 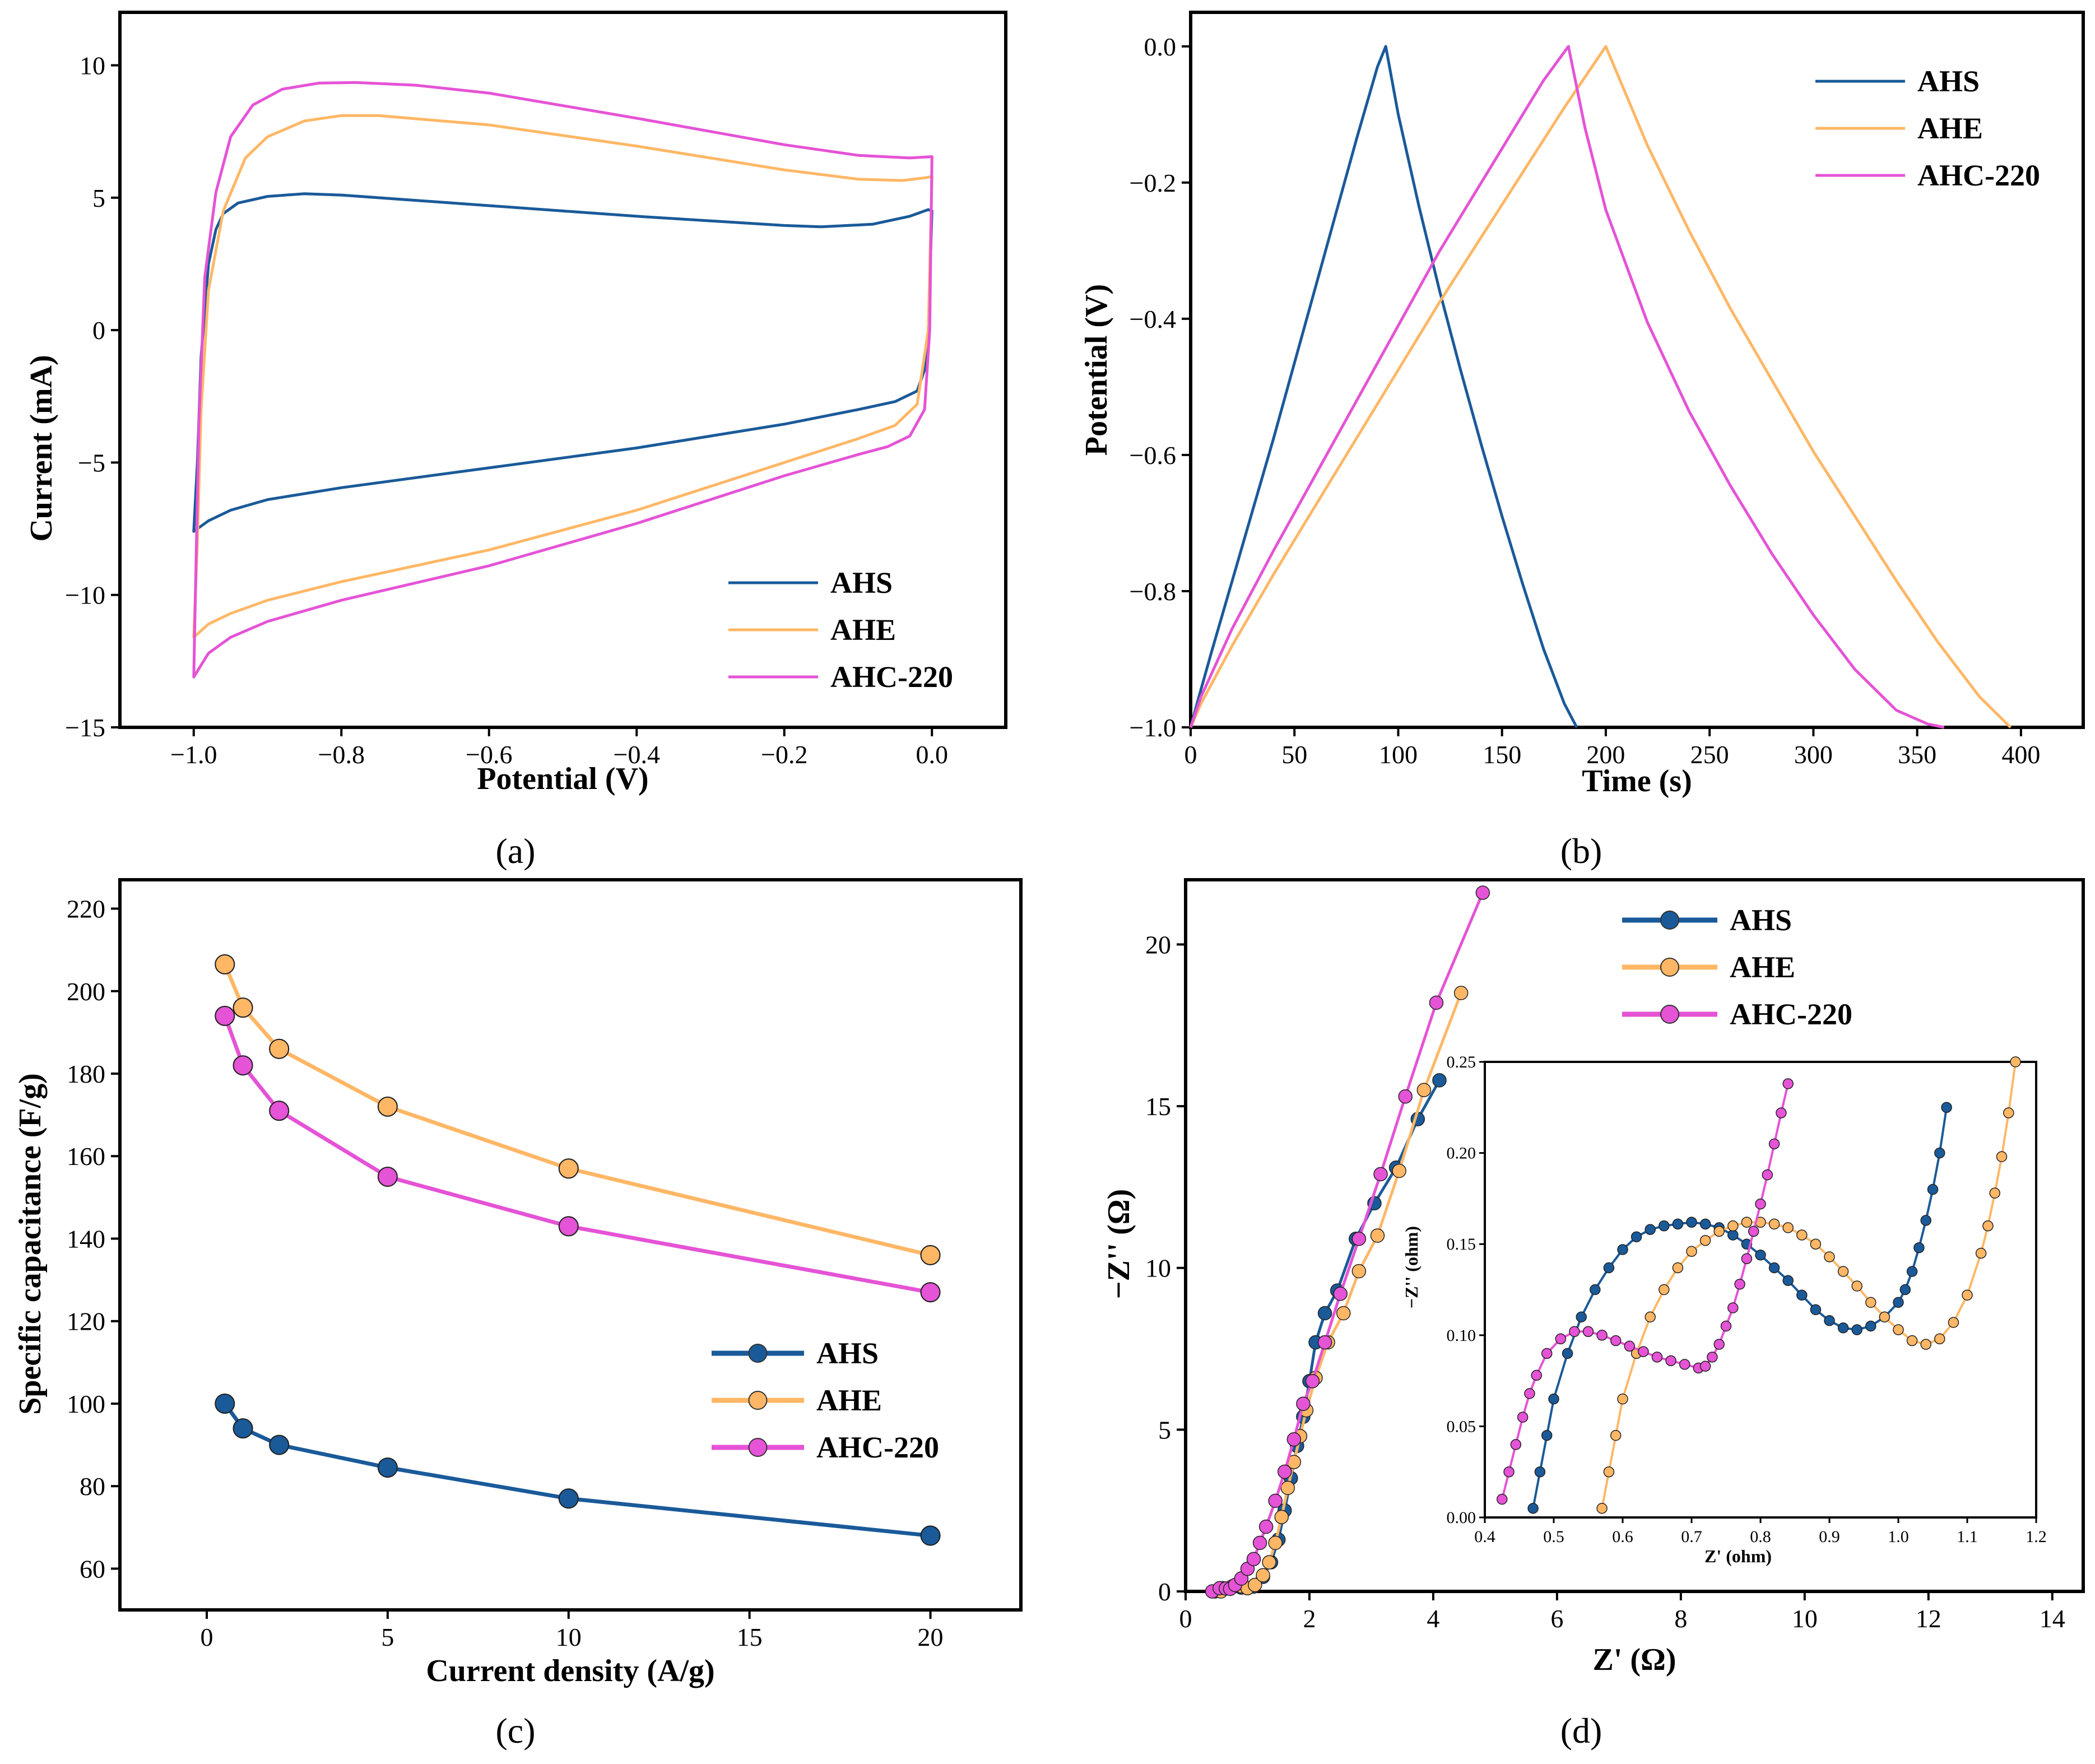 What do you see at coordinates (1605, 754) in the screenshot?
I see `x-tick-label: 200` at bounding box center [1605, 754].